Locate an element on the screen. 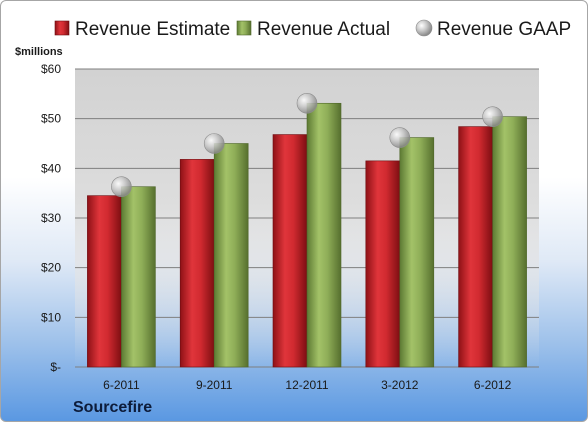 The width and height of the screenshot is (588, 422). unit-label: $millions is located at coordinates (39, 52).